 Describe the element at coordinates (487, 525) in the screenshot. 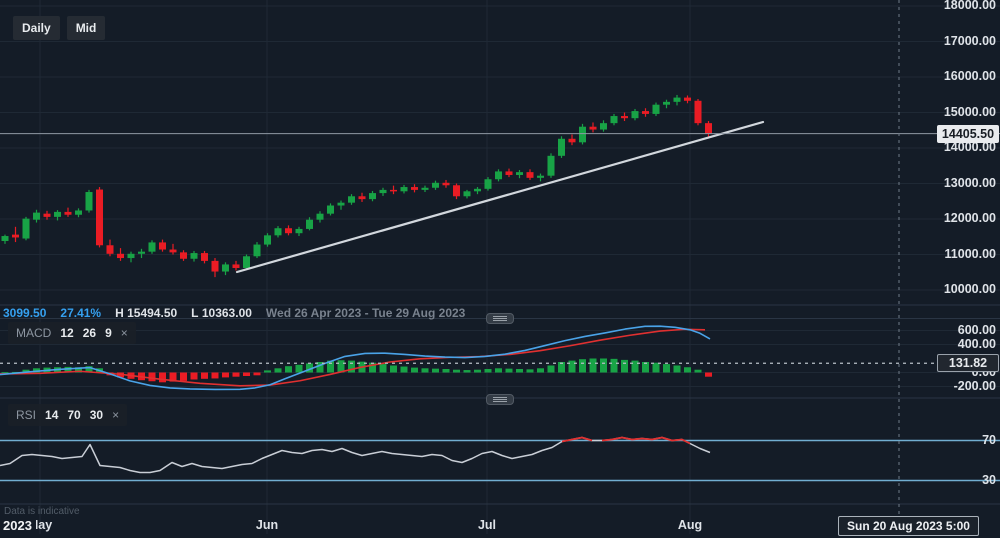

I see `month-label-jul: Jul` at that location.